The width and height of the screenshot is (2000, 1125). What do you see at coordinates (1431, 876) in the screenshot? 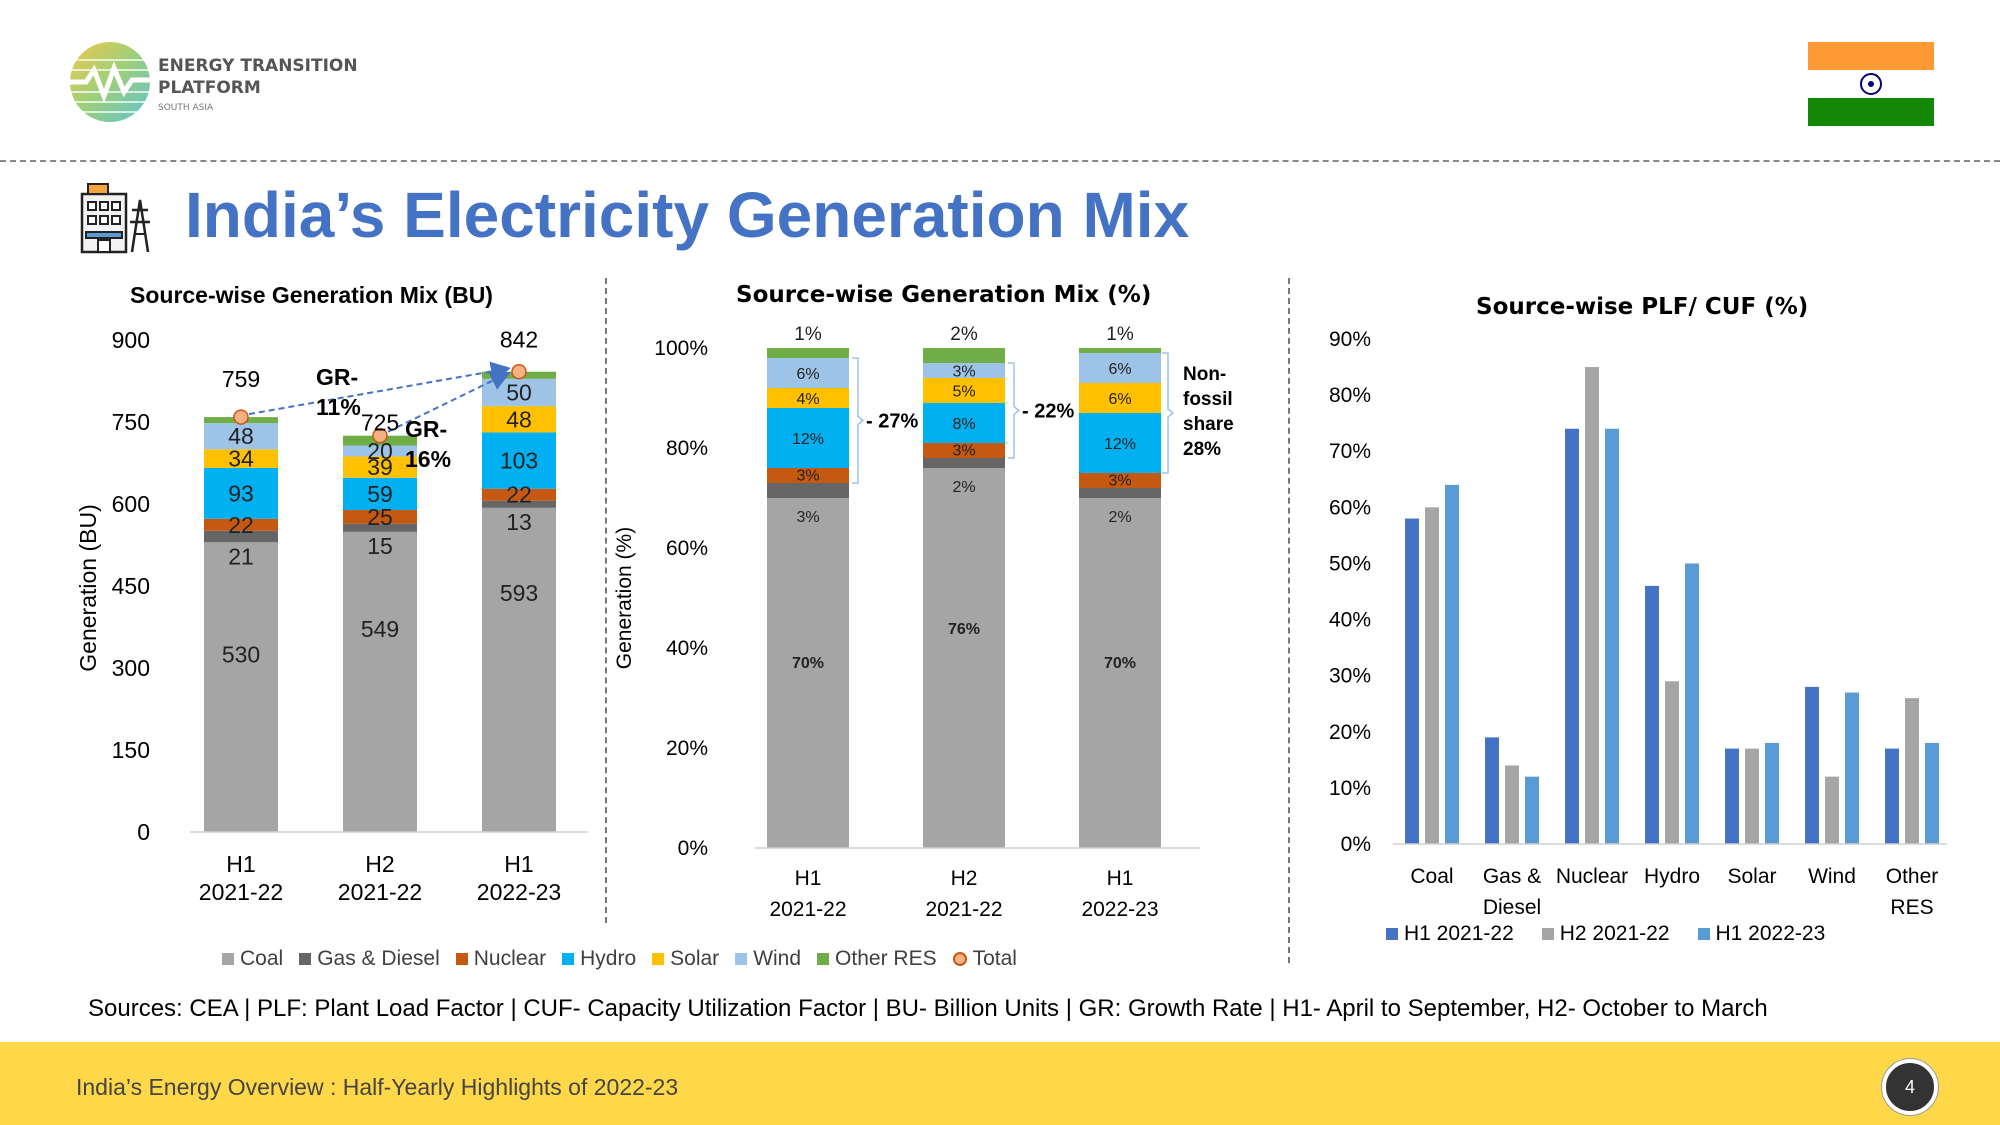
I see `plf-x-tick: Coal` at bounding box center [1431, 876].